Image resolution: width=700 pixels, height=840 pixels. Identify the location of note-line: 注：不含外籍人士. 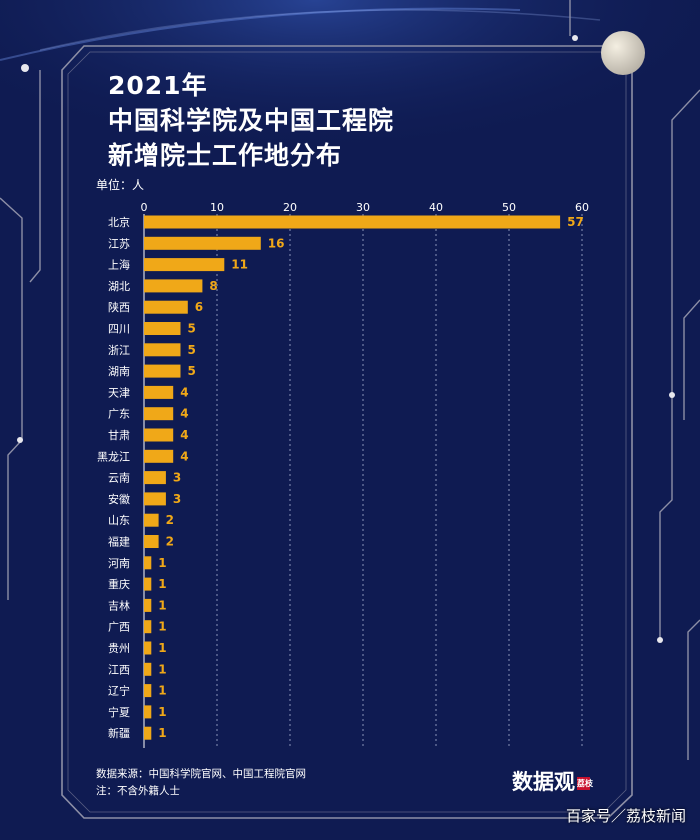
(138, 791).